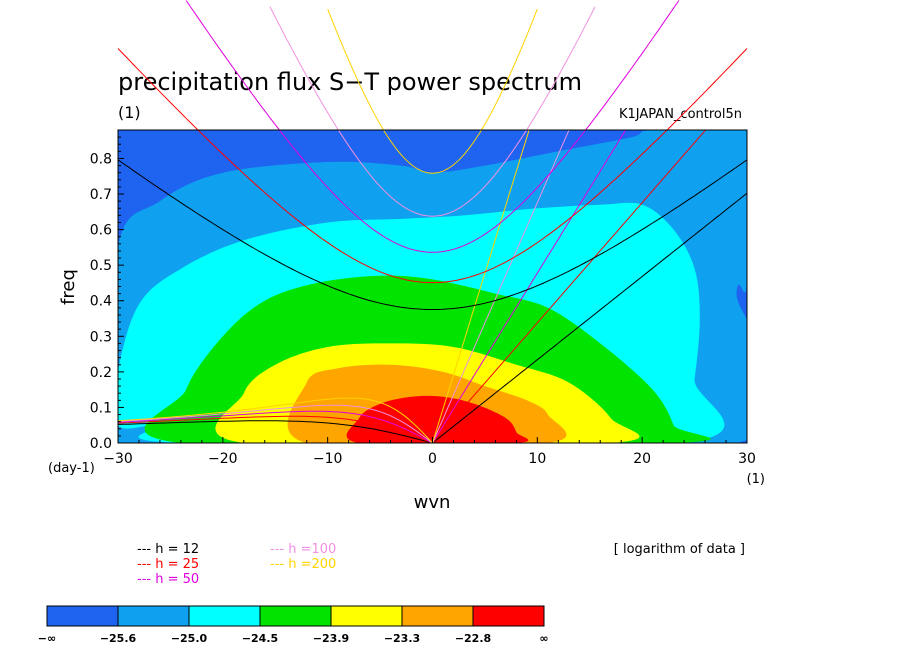 The image size is (904, 654). I want to click on kelvin-wave-line-h100, so click(501, 286).